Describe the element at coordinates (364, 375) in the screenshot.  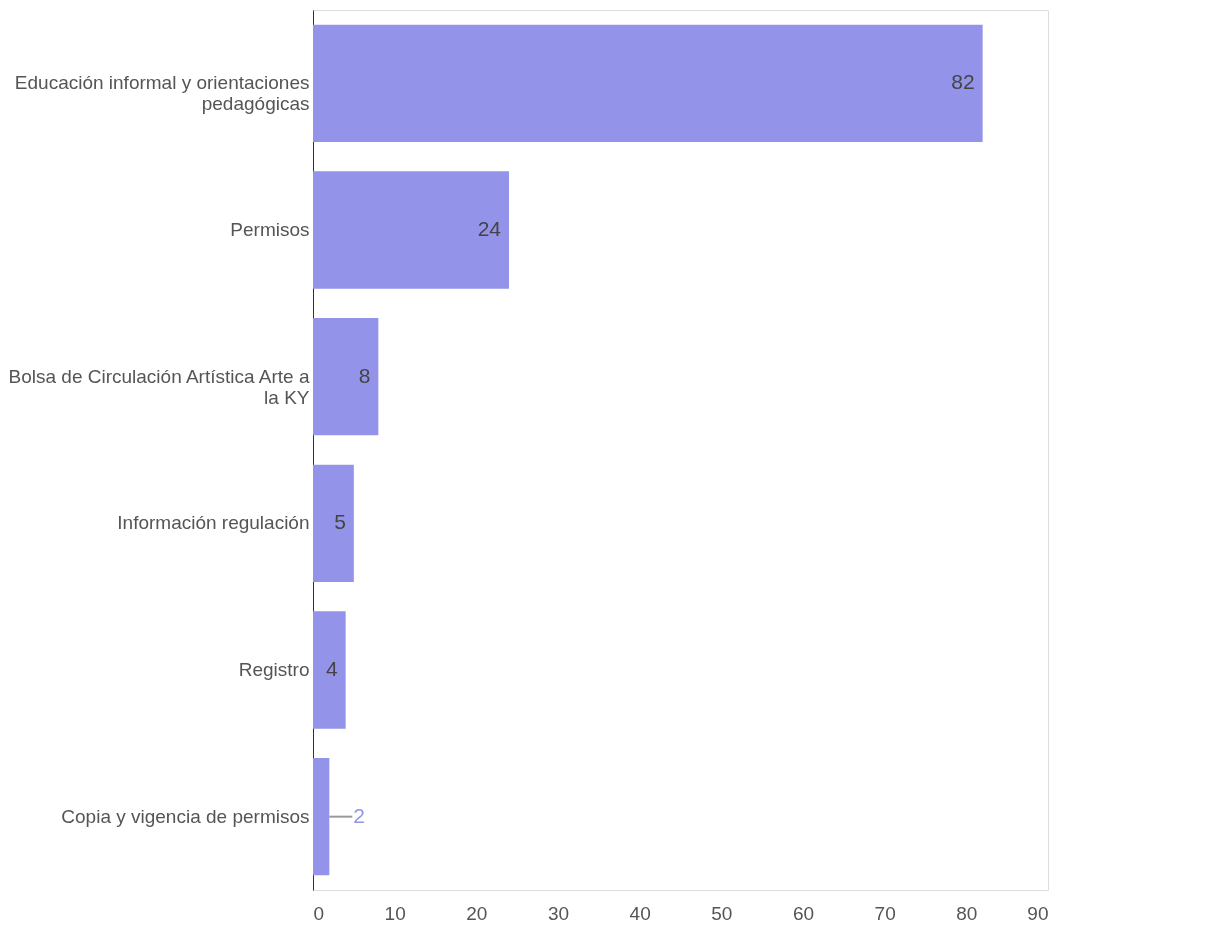
I see `data-label: 8` at that location.